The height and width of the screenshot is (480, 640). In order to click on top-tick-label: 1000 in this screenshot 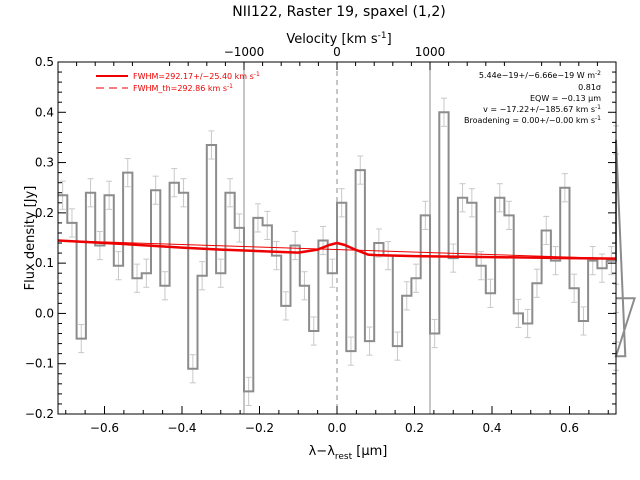, I will do `click(430, 52)`.